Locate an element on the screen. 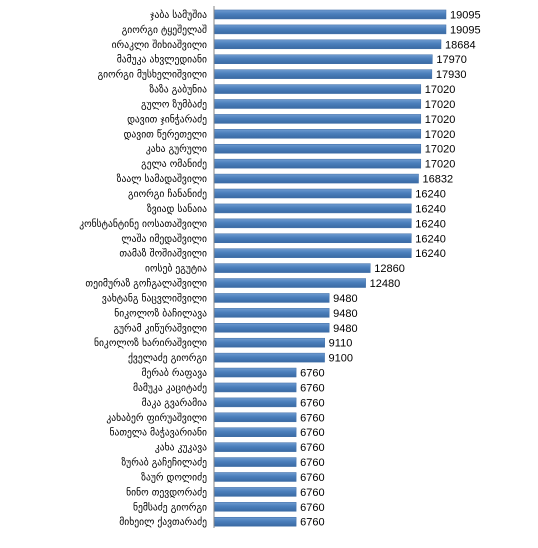 This screenshot has width=538, height=548. category-label: კახაბერ ფირუაშვილი is located at coordinates (156, 418).